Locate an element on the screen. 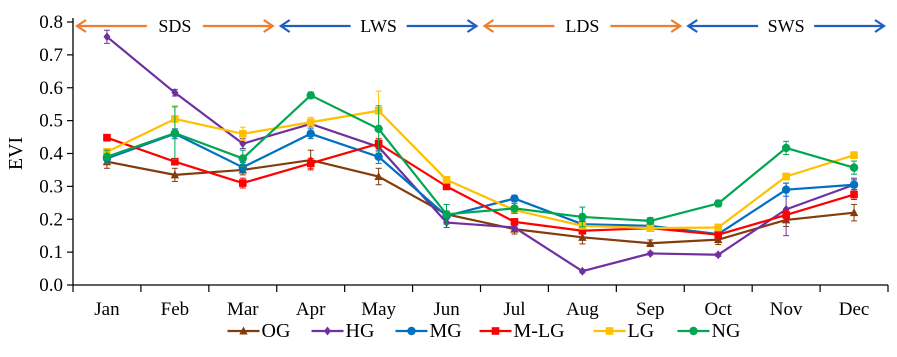 The width and height of the screenshot is (897, 357). x-tick-label: Dec is located at coordinates (854, 309).